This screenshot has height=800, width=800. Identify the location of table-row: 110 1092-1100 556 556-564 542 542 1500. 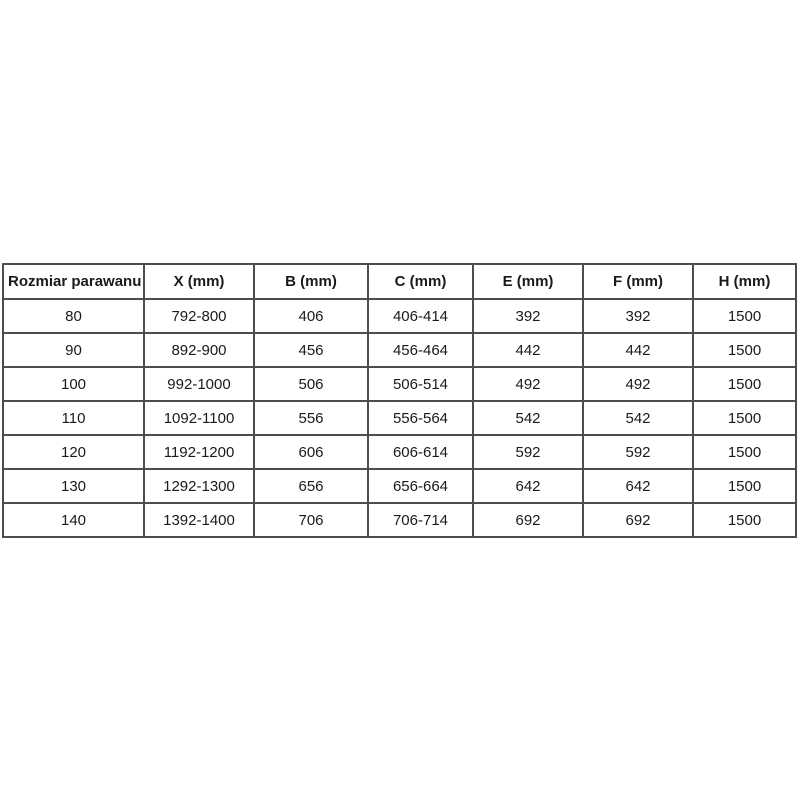
(399, 418).